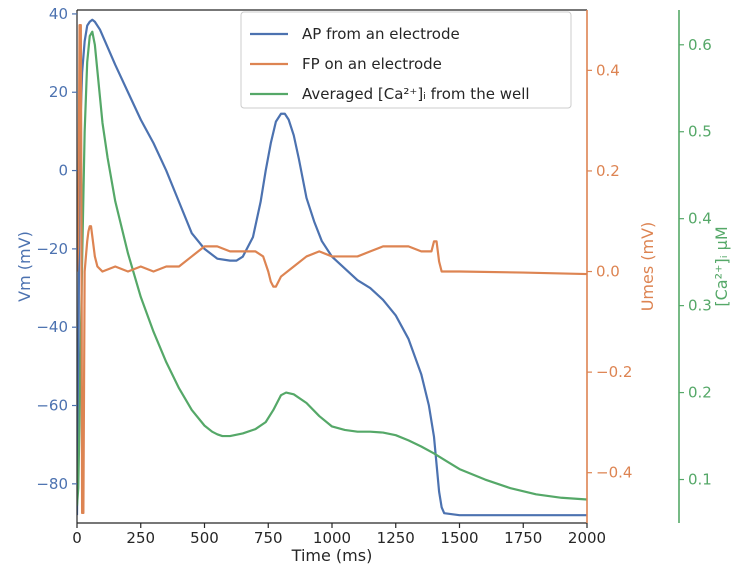  I want to click on legend-entry: AP from an electrode, so click(381, 34).